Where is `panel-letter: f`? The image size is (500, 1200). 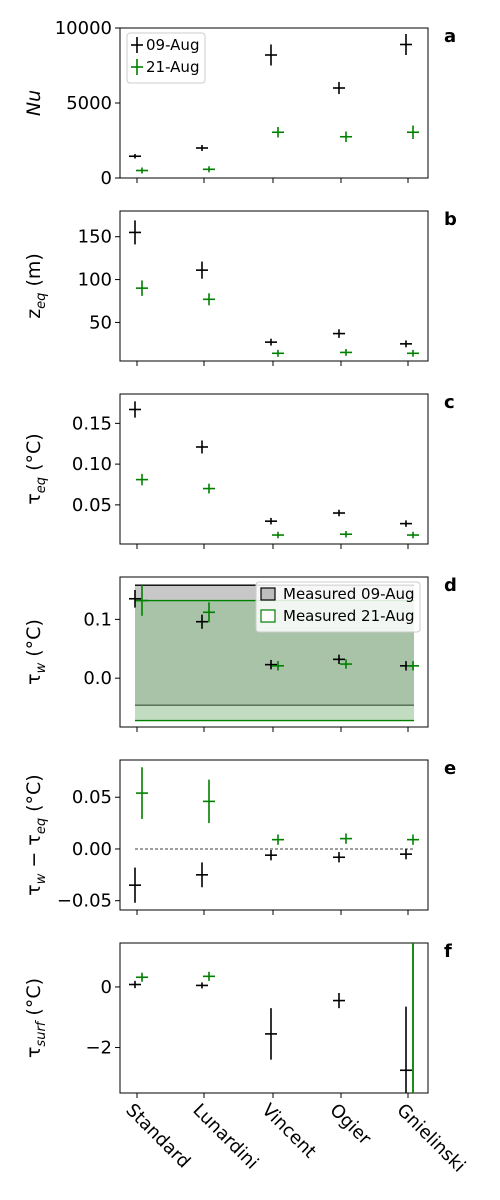 panel-letter: f is located at coordinates (448, 951).